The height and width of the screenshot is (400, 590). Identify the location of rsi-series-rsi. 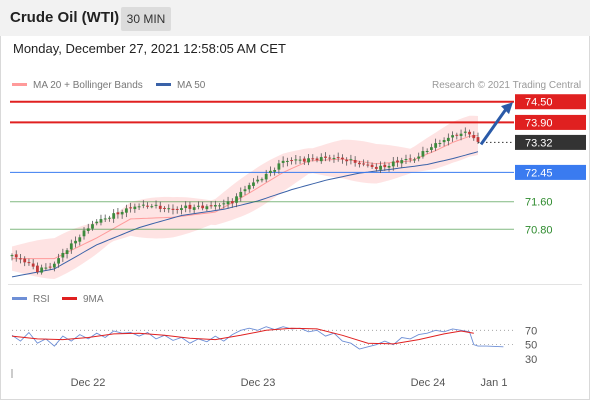
(257, 338).